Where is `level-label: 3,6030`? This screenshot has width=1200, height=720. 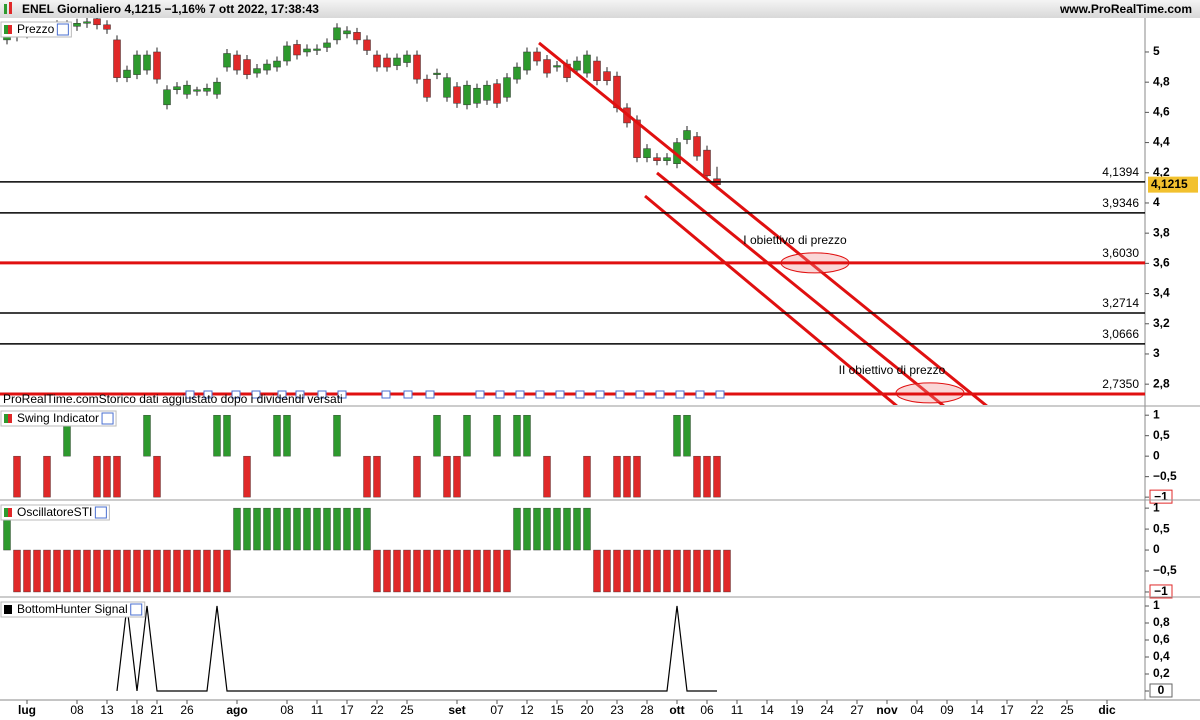 level-label: 3,6030 is located at coordinates (1120, 253).